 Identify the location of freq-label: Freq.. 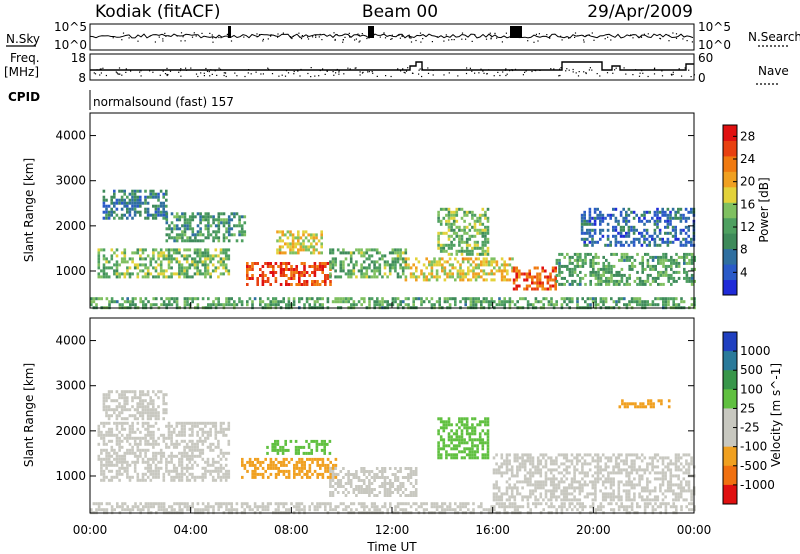
(25, 58).